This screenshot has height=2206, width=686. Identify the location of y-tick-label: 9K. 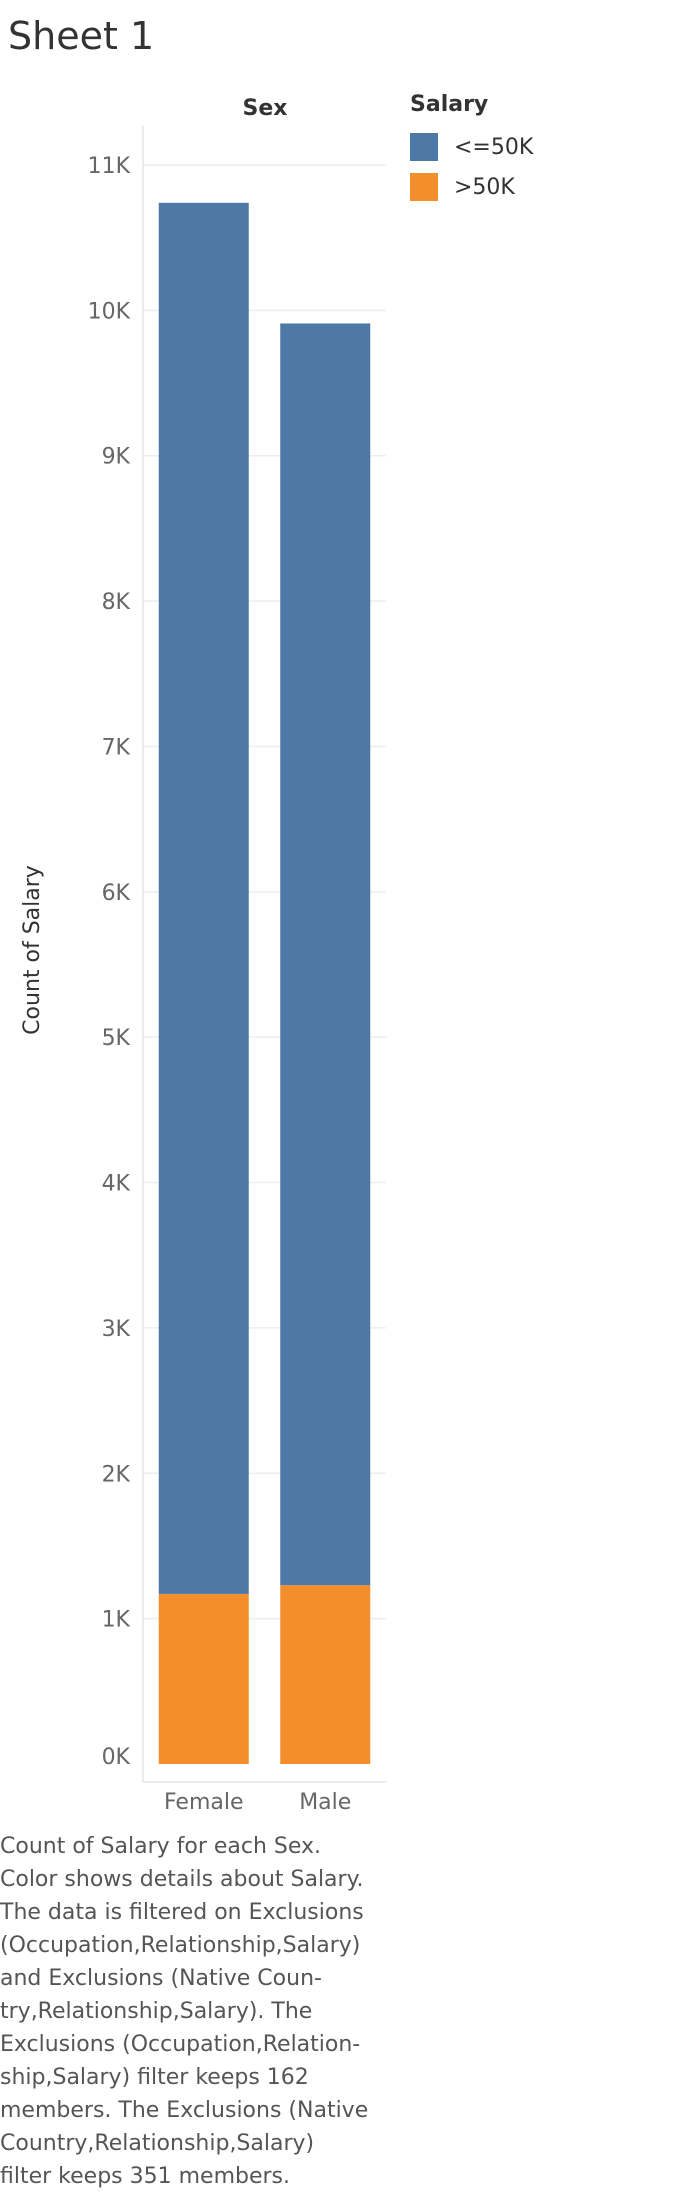
(116, 457).